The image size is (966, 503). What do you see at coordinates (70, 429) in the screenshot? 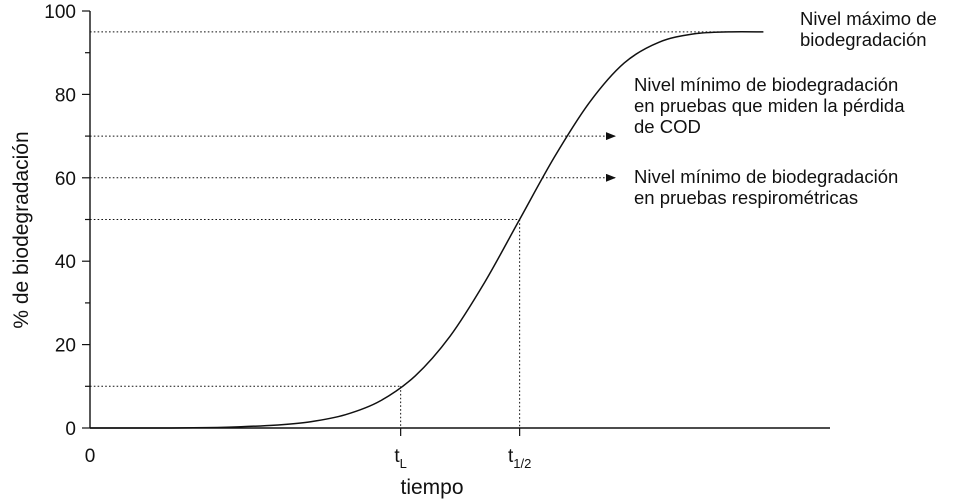
I see `y-tick-label: 0` at bounding box center [70, 429].